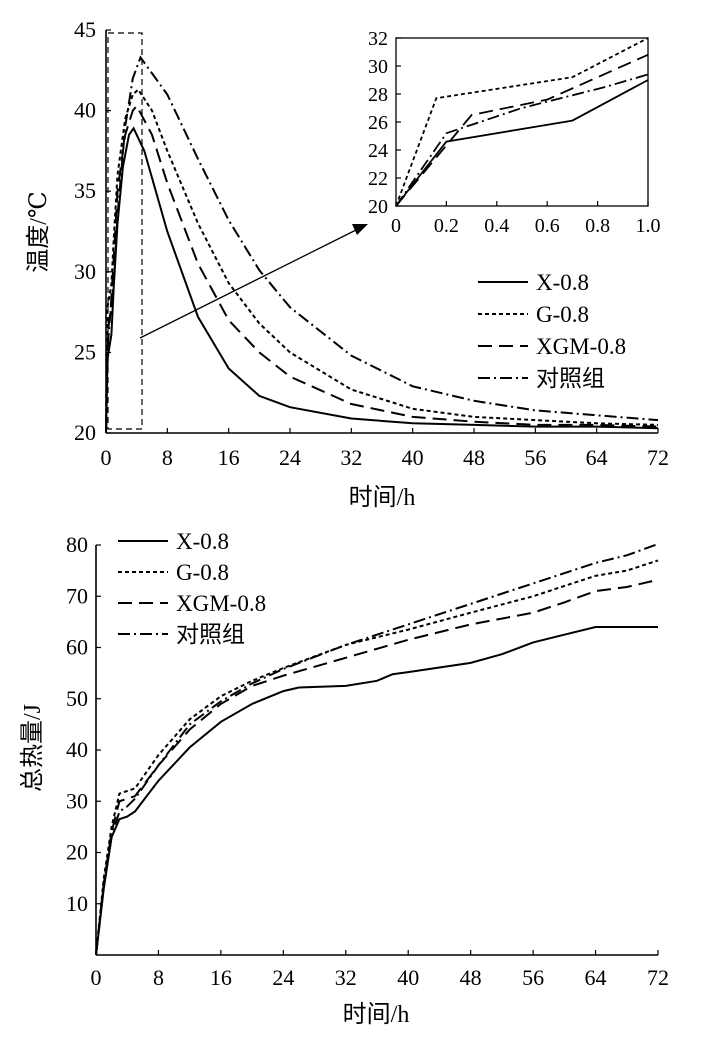 Image resolution: width=712 pixels, height=1047 pixels. What do you see at coordinates (221, 603) in the screenshot?
I see `heat-legend-label: XGM-0.8` at bounding box center [221, 603].